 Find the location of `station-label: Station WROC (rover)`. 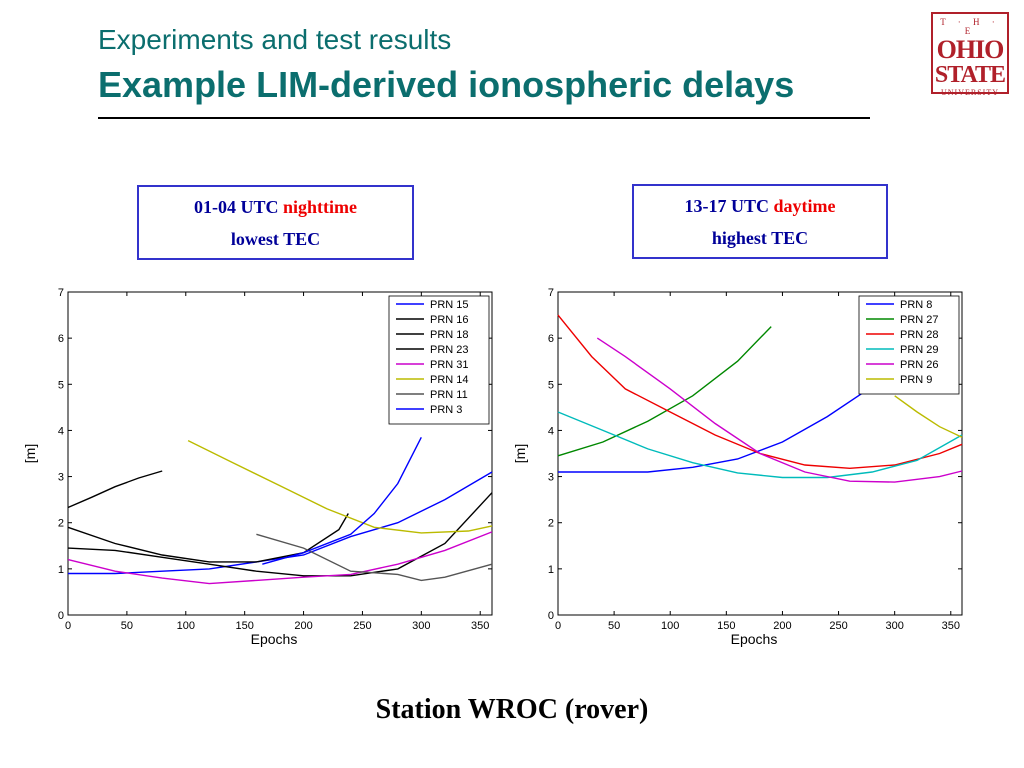

station-label: Station WROC (rover) is located at coordinates (512, 709).